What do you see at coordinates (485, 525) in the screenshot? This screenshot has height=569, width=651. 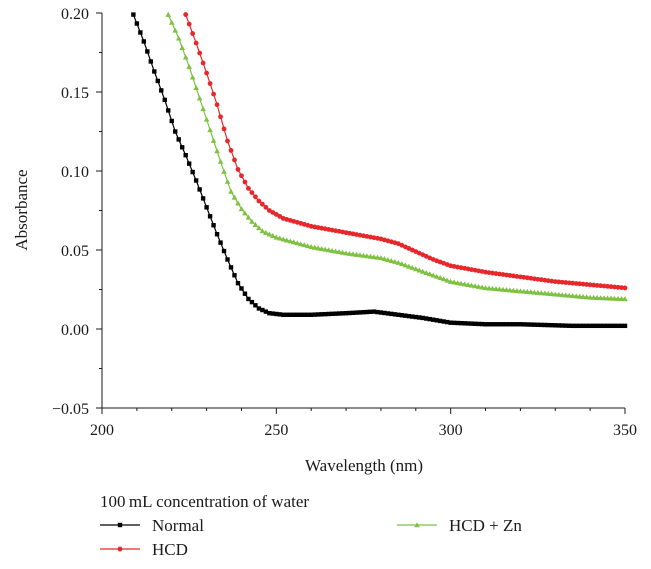 I see `legend-label: HCD + Zn` at bounding box center [485, 525].